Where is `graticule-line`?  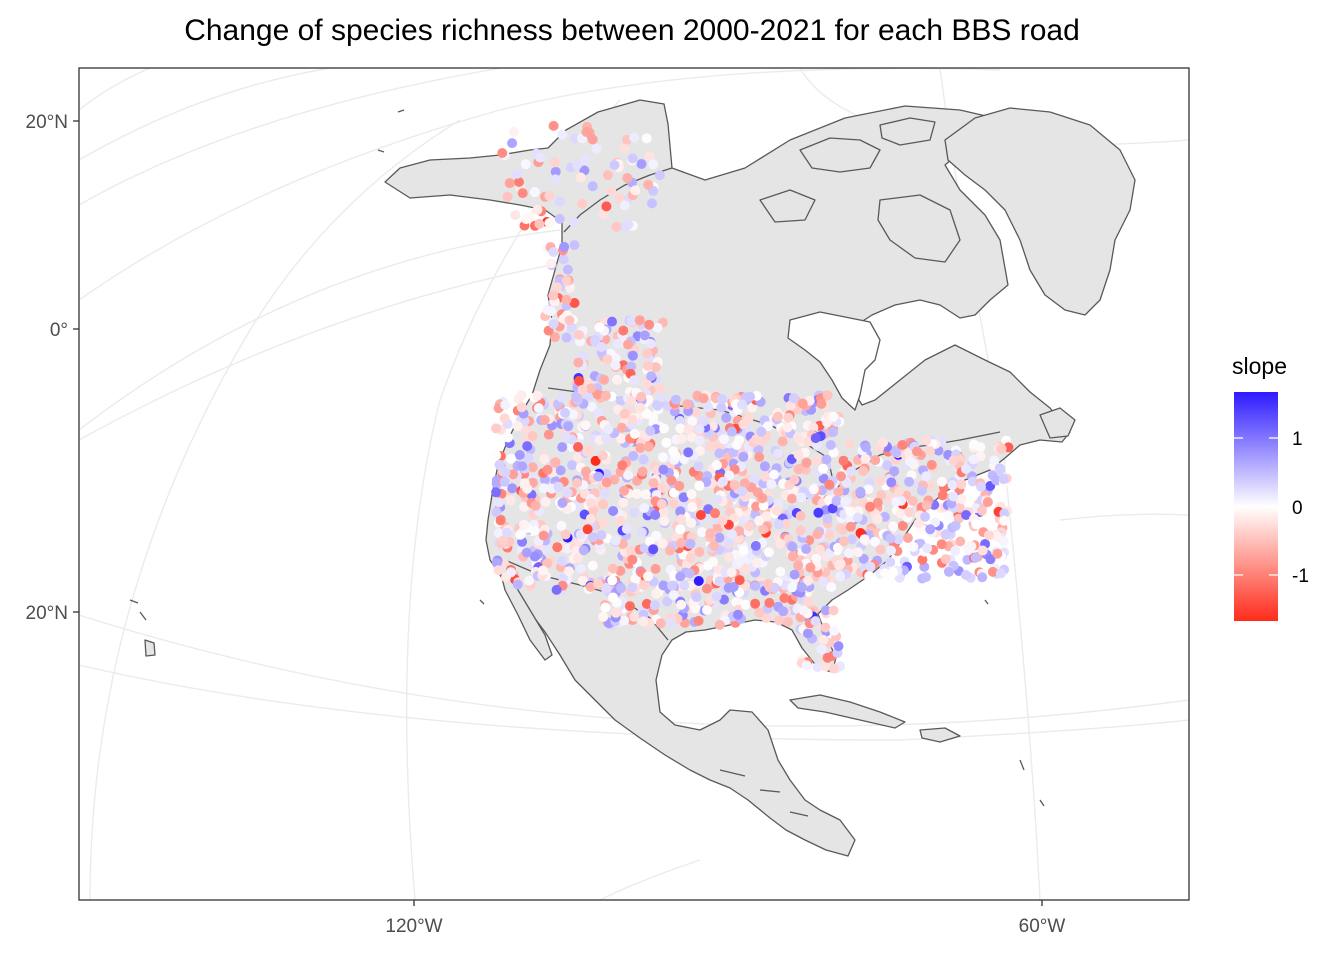 graticule-line is located at coordinates (1124, 517).